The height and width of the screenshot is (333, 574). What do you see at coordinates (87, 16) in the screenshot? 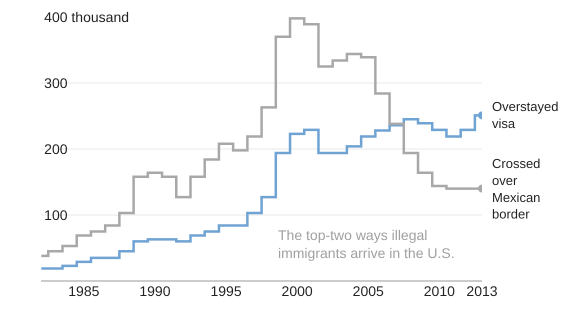
I see `y-tick-label: 400 thousand` at bounding box center [87, 16].